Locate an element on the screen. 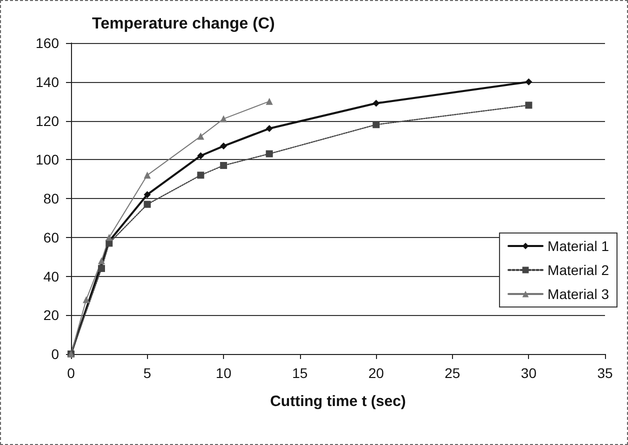  x-tick-label: 0 is located at coordinates (71, 373).